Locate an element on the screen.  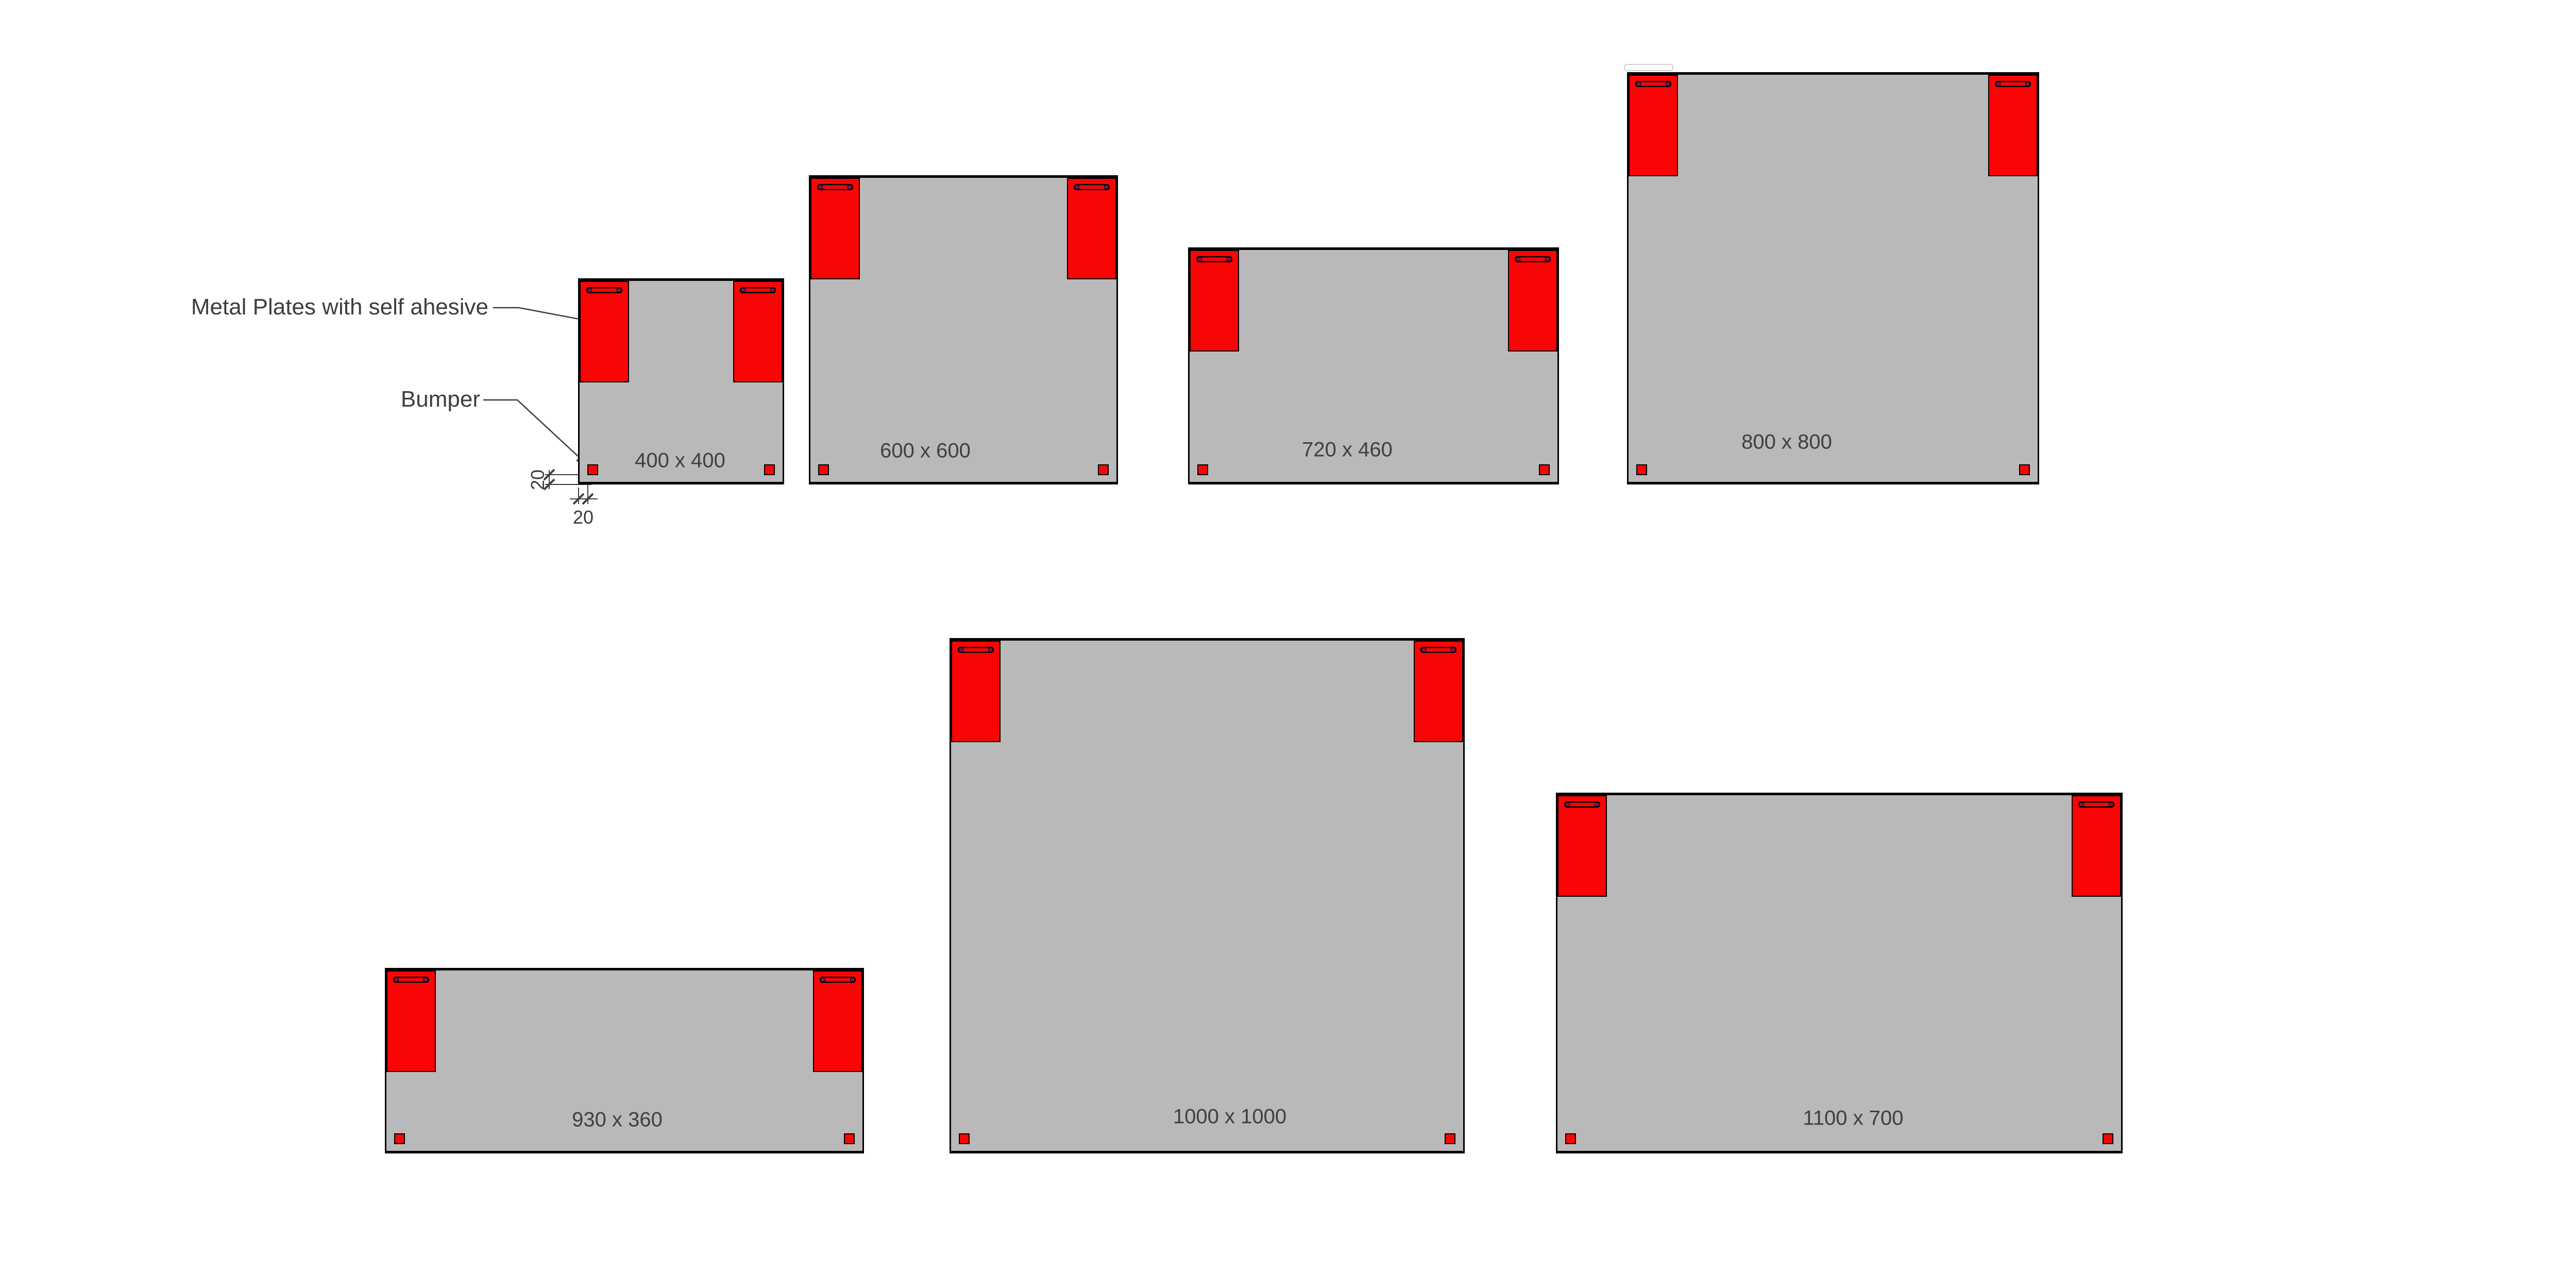
panel-size-label: 1000 x 1000 is located at coordinates (1230, 1116).